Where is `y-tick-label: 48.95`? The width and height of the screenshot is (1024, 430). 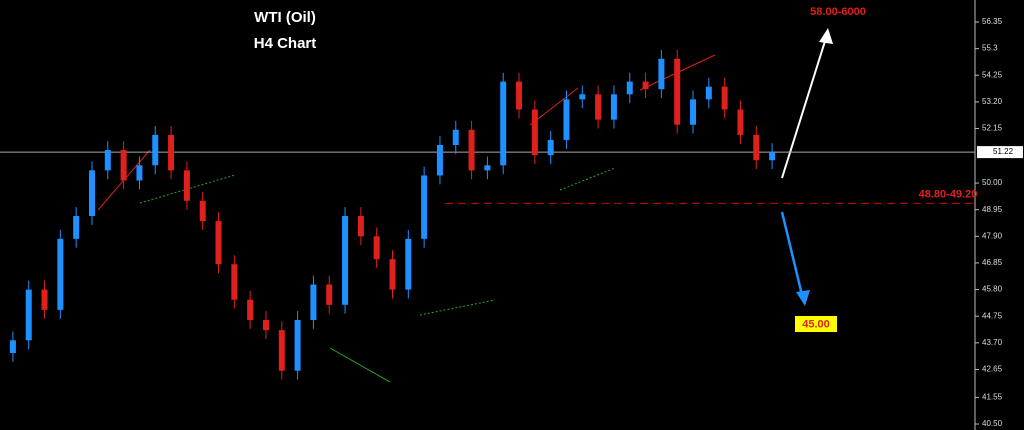
y-tick-label: 48.95 is located at coordinates (992, 209).